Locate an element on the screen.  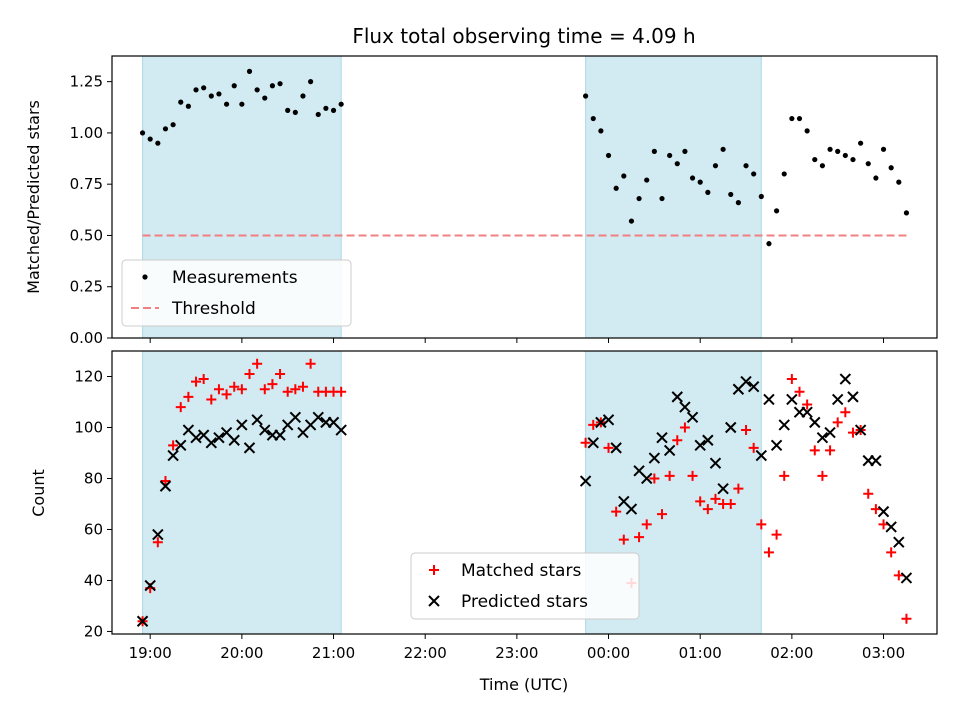
top-ytick-label: 0.25 is located at coordinates (86, 287).